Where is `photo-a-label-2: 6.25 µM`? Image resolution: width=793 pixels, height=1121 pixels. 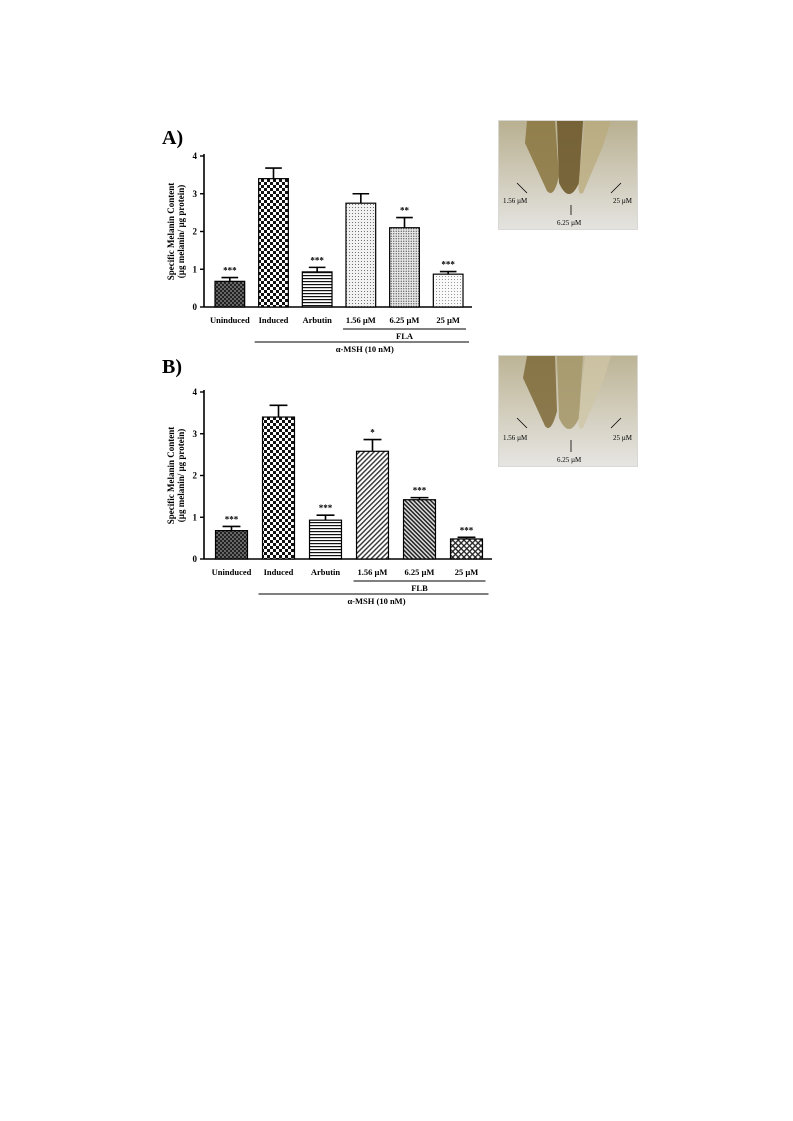 photo-a-label-2: 6.25 µM is located at coordinates (569, 223).